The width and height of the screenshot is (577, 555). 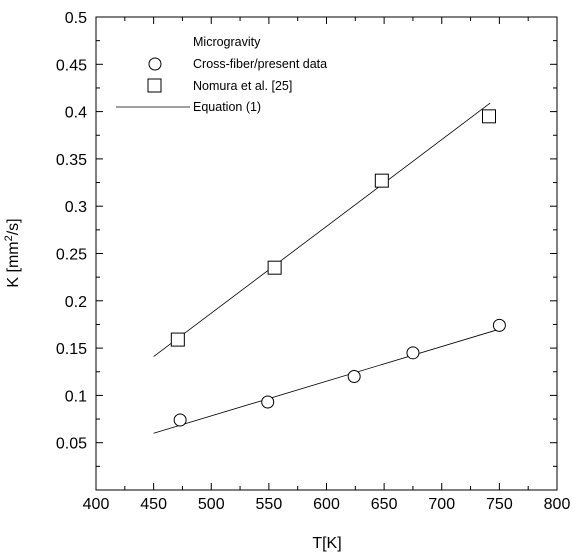 What do you see at coordinates (76, 113) in the screenshot?
I see `y-tick-label: 0.4` at bounding box center [76, 113].